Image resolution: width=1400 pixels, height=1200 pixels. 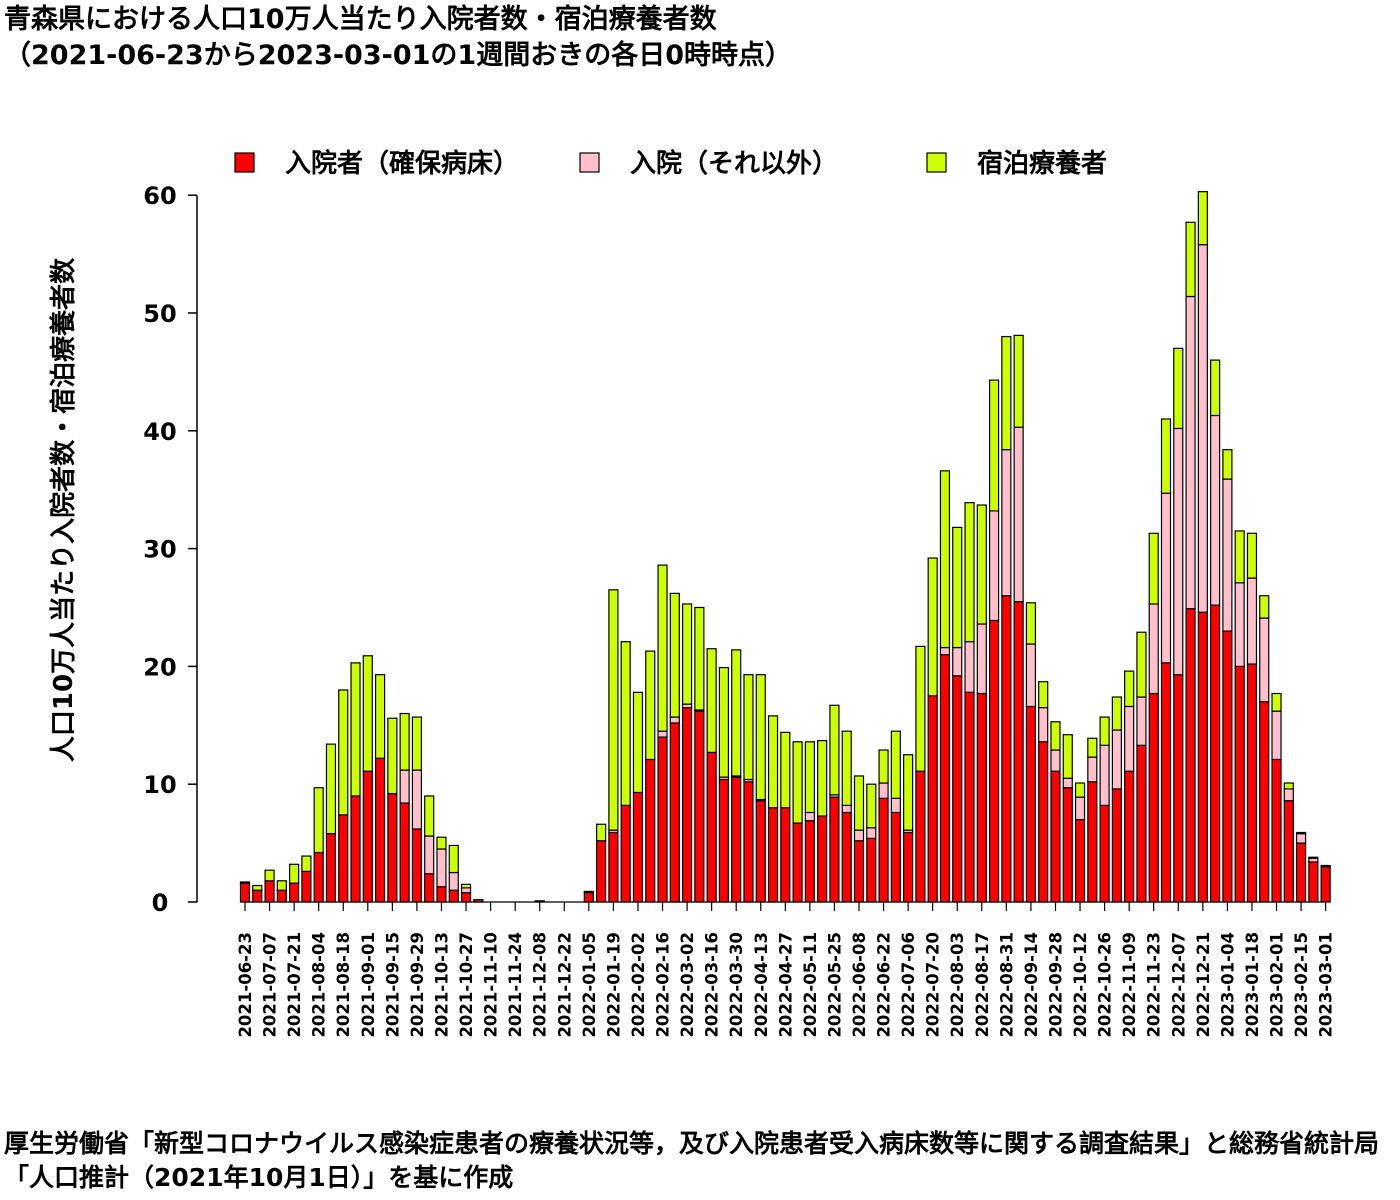 I want to click on bar-segment-secured-beds: 2021-08-25 入院者（確保病床）: 9, so click(x=355, y=849).